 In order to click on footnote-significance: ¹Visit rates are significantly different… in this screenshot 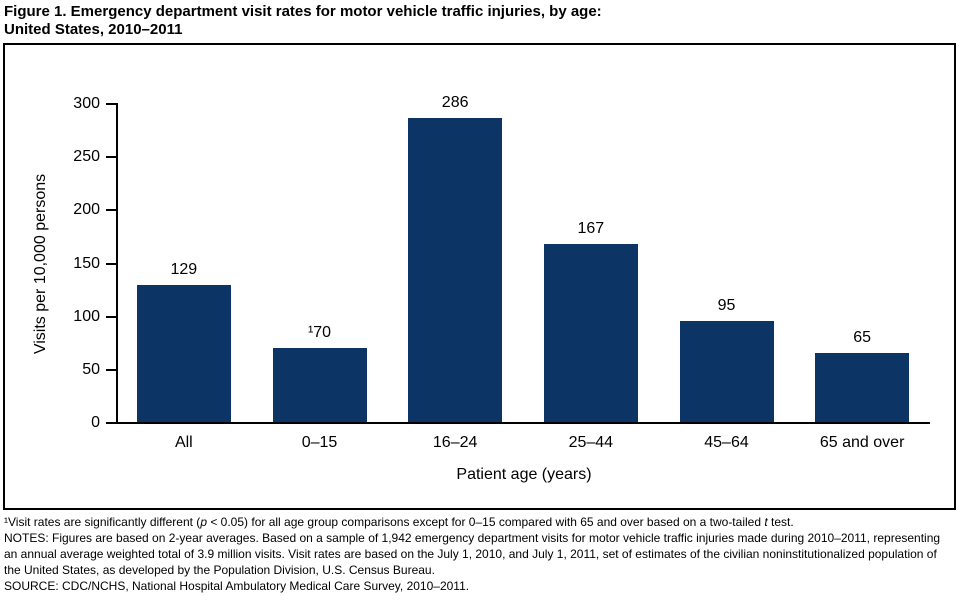, I will do `click(479, 522)`.